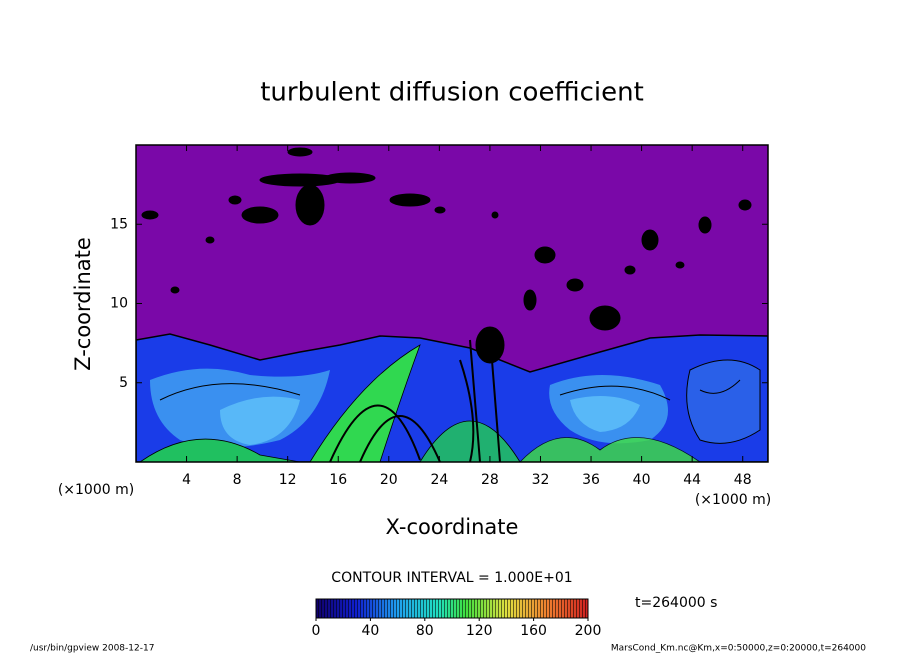  Describe the element at coordinates (237, 480) in the screenshot. I see `x-tick-label: 8` at that location.